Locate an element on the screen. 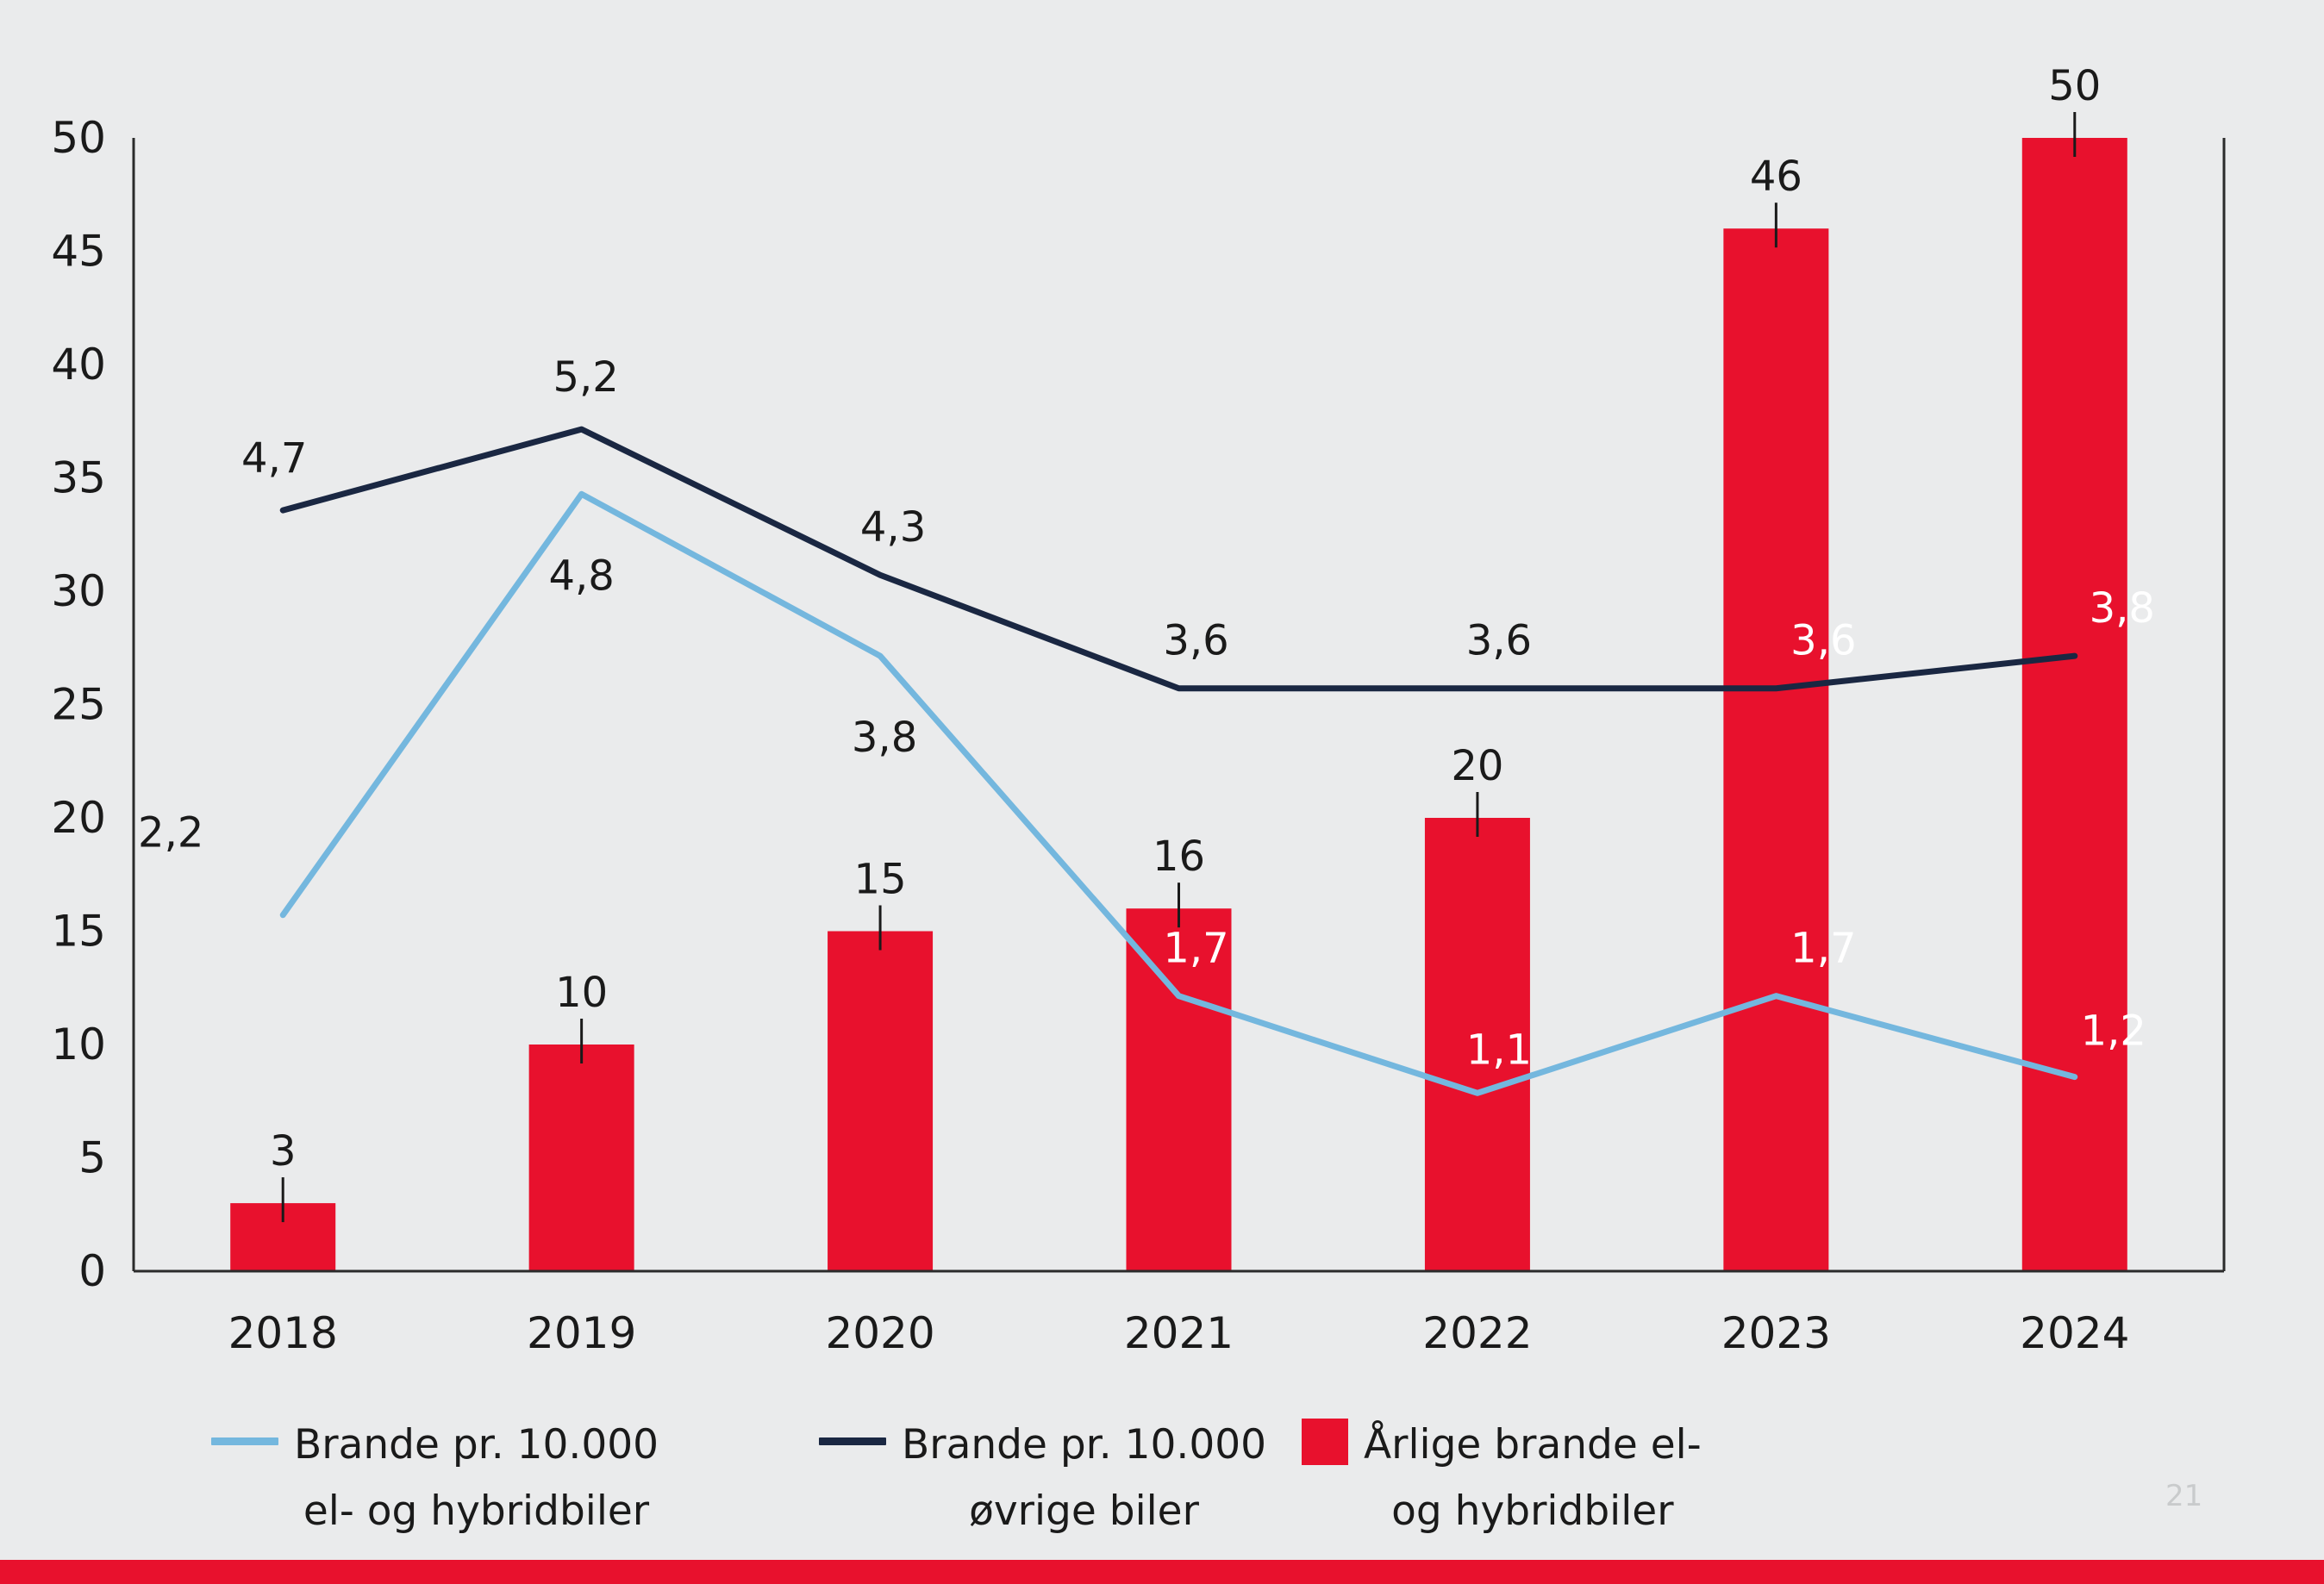 Image resolution: width=2324 pixels, height=1584 pixels. x-tick-label-2023: 2023 is located at coordinates (1776, 1333).